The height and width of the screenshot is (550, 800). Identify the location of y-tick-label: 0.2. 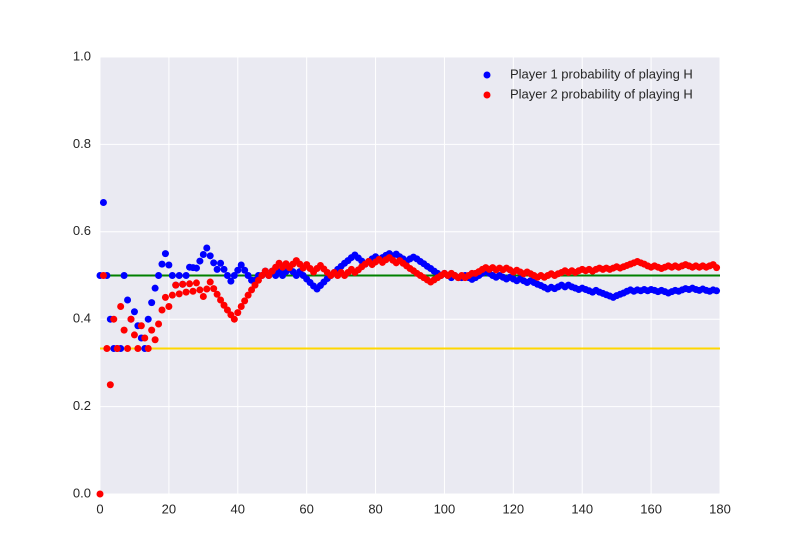
(82, 405).